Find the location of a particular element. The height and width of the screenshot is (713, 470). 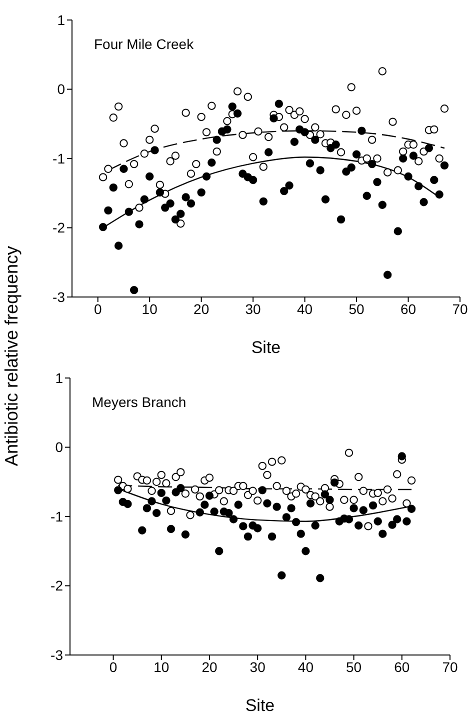

text: Meyers Branch is located at coordinates (139, 402).